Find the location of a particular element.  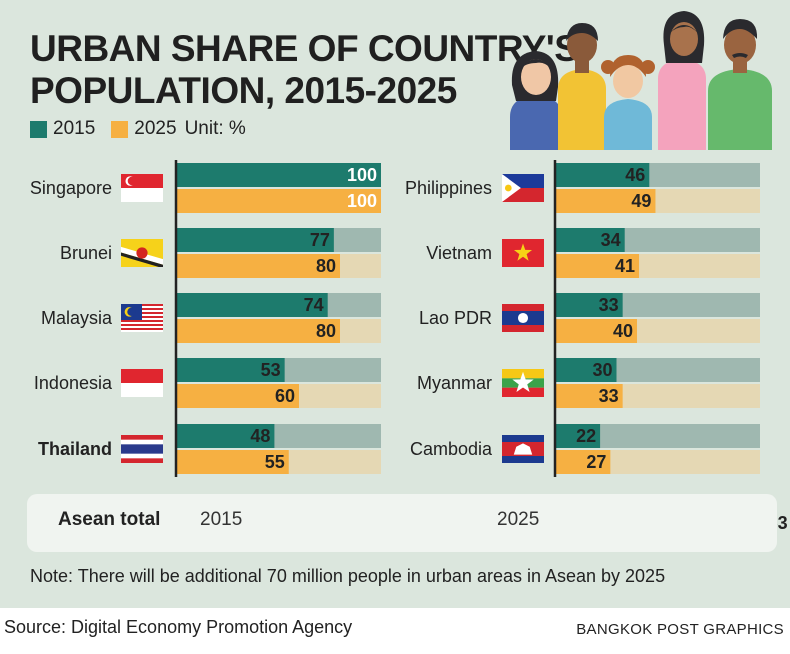

data-label-2015: 100 is located at coordinates (362, 175).